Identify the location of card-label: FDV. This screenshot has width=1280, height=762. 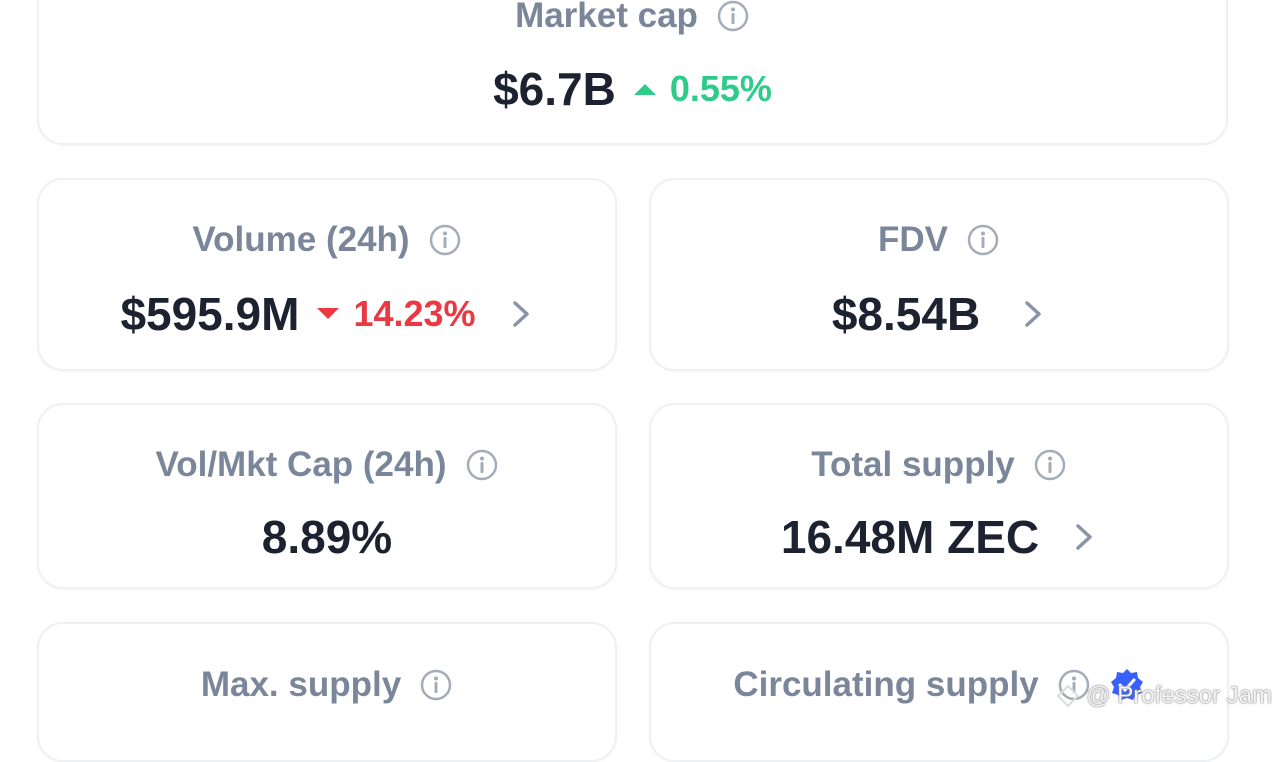
(913, 239).